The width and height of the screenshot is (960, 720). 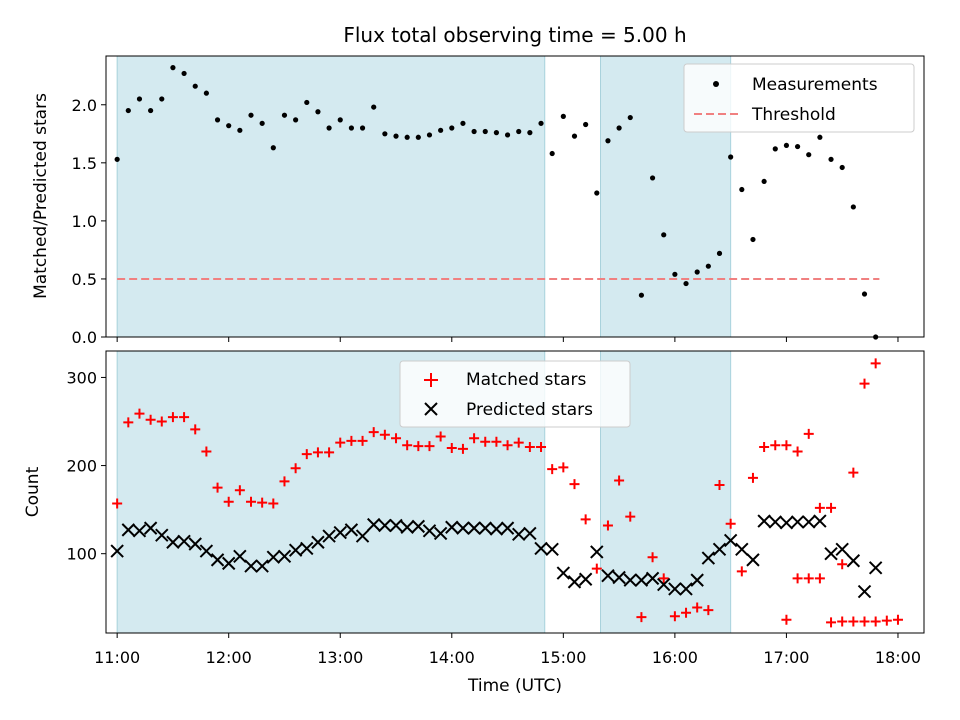 What do you see at coordinates (117, 657) in the screenshot?
I see `bottom-xtick-label: 11:00` at bounding box center [117, 657].